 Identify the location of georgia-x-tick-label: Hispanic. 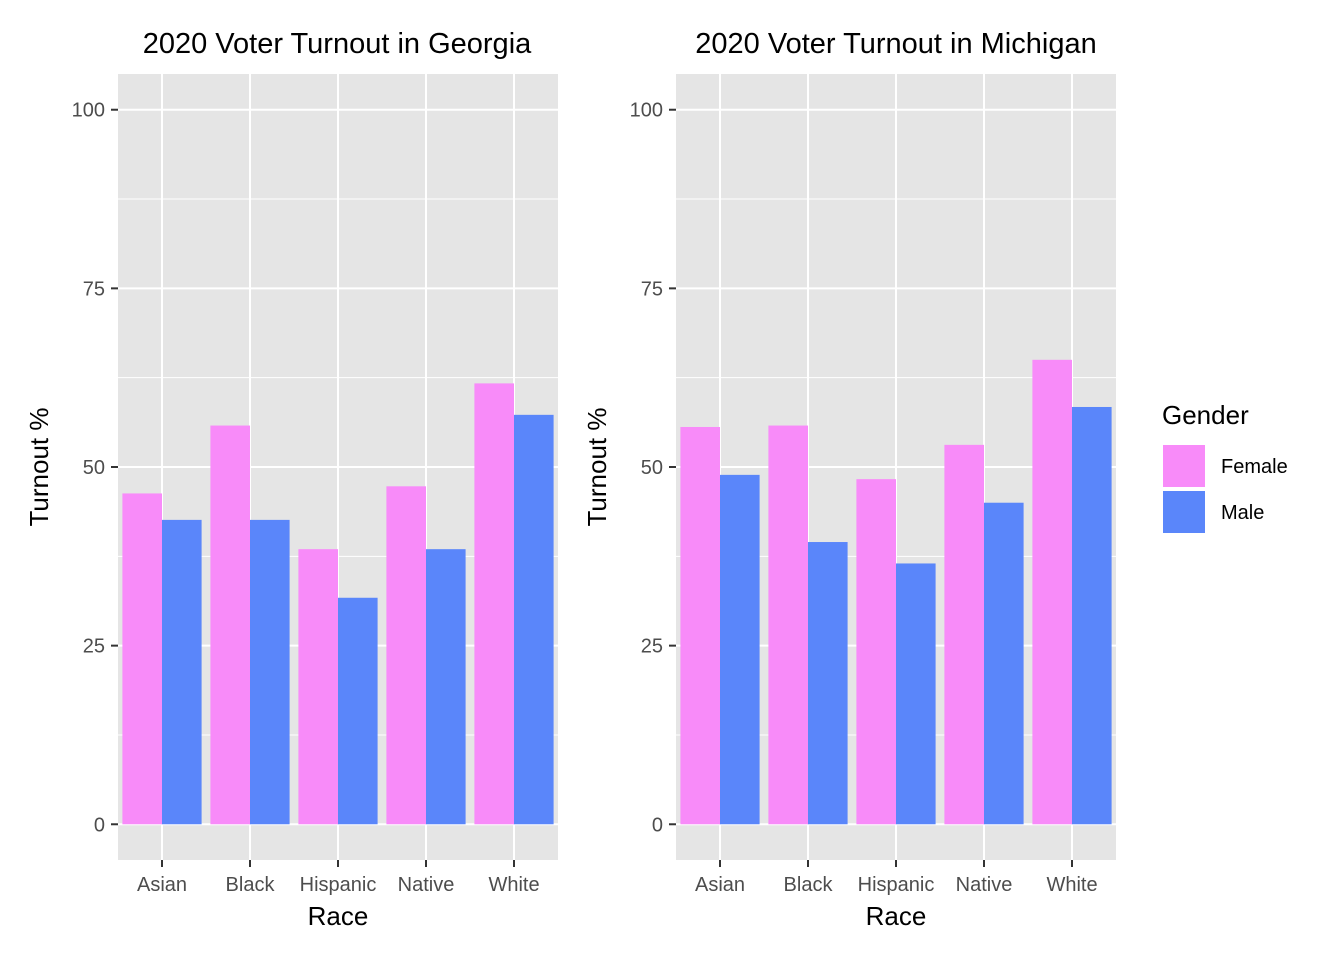
(338, 885).